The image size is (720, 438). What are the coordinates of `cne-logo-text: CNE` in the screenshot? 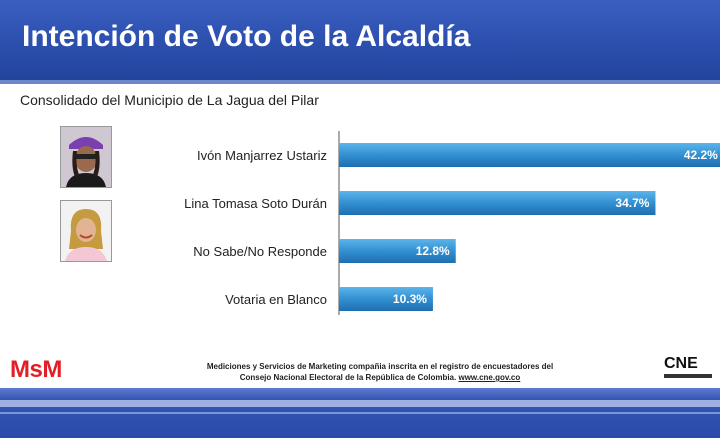 It's located at (681, 363).